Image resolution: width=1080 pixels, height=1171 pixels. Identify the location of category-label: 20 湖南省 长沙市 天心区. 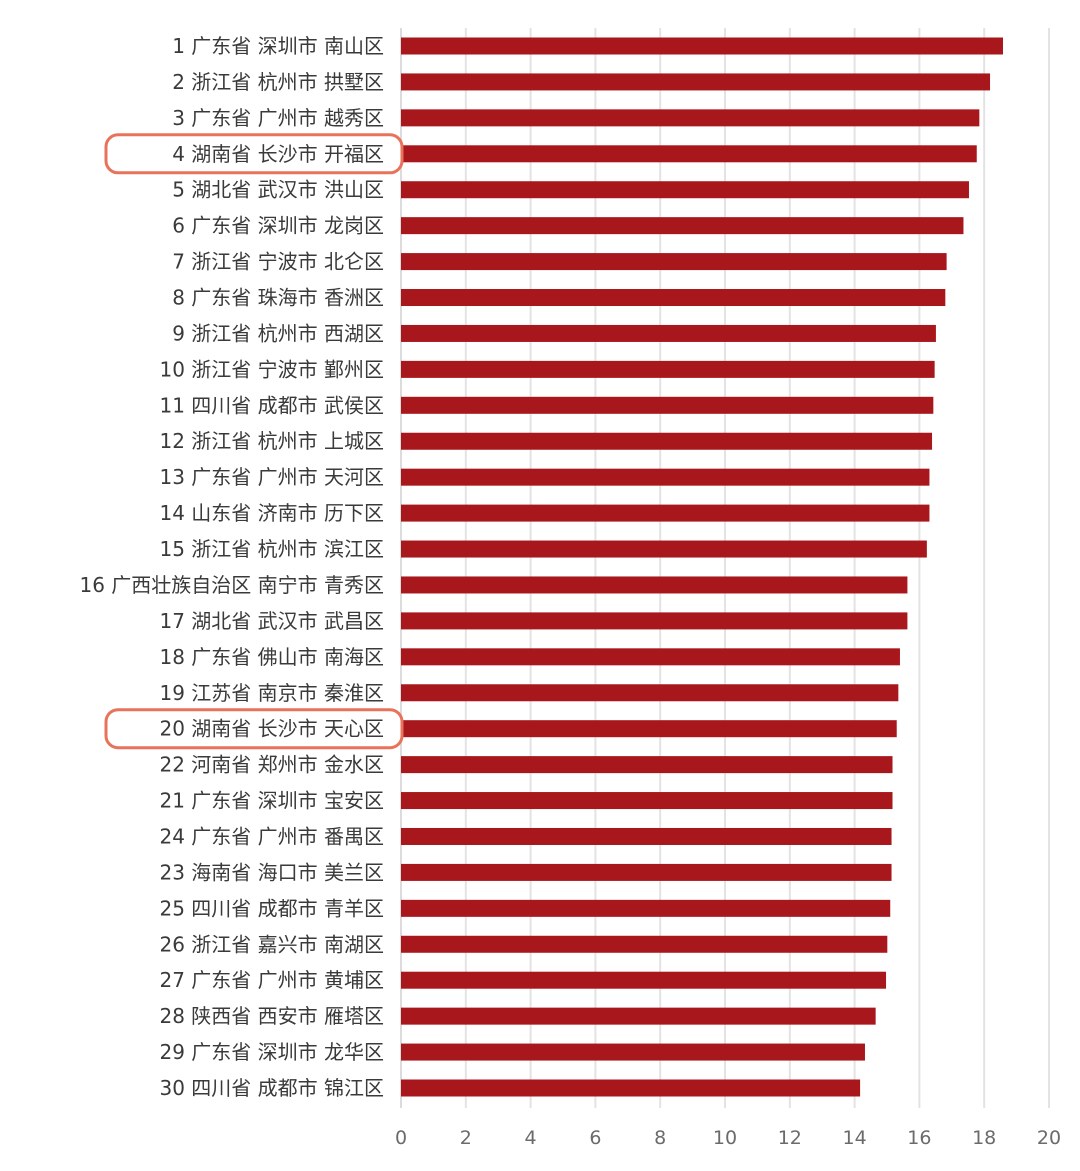
(271, 729).